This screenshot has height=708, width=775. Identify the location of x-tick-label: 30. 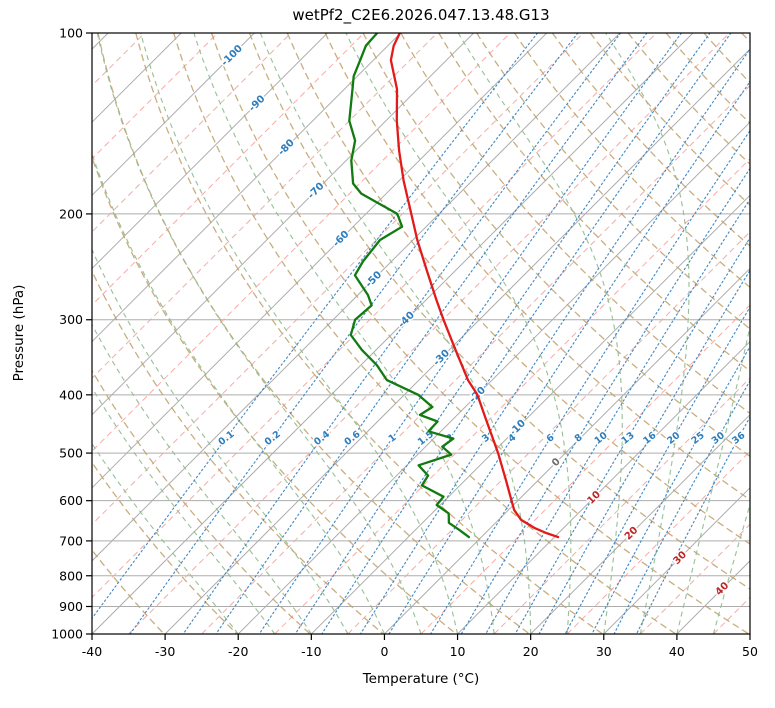
(604, 651).